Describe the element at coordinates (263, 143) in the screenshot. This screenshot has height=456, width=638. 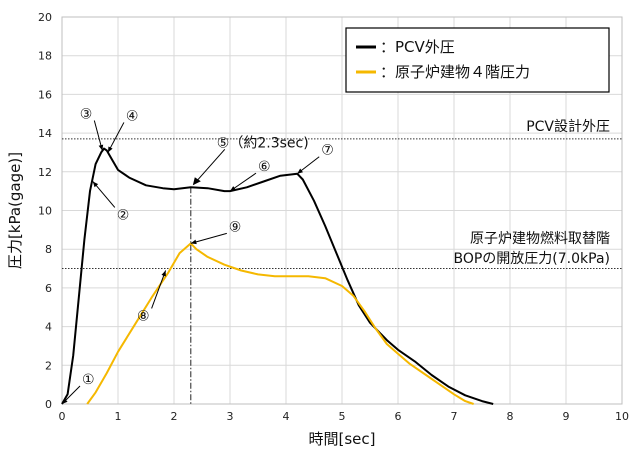
I see `time-marker-label: ⑤（約2.3sec)` at that location.